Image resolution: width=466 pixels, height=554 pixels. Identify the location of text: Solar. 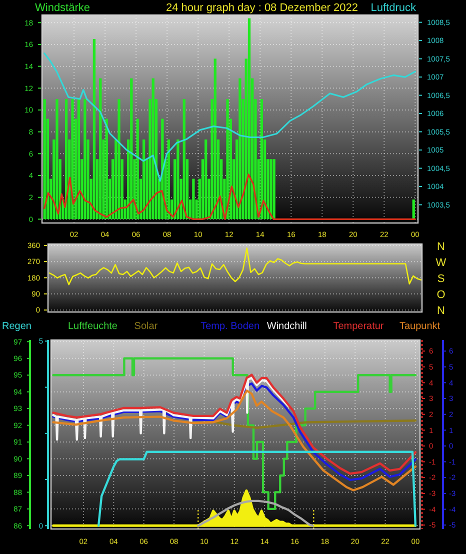
(146, 326).